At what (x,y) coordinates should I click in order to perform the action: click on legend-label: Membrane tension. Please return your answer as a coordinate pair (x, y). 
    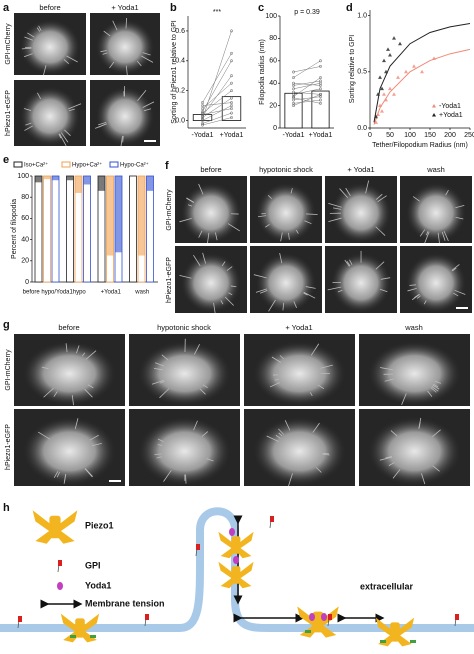
    Looking at the image, I should click on (125, 603).